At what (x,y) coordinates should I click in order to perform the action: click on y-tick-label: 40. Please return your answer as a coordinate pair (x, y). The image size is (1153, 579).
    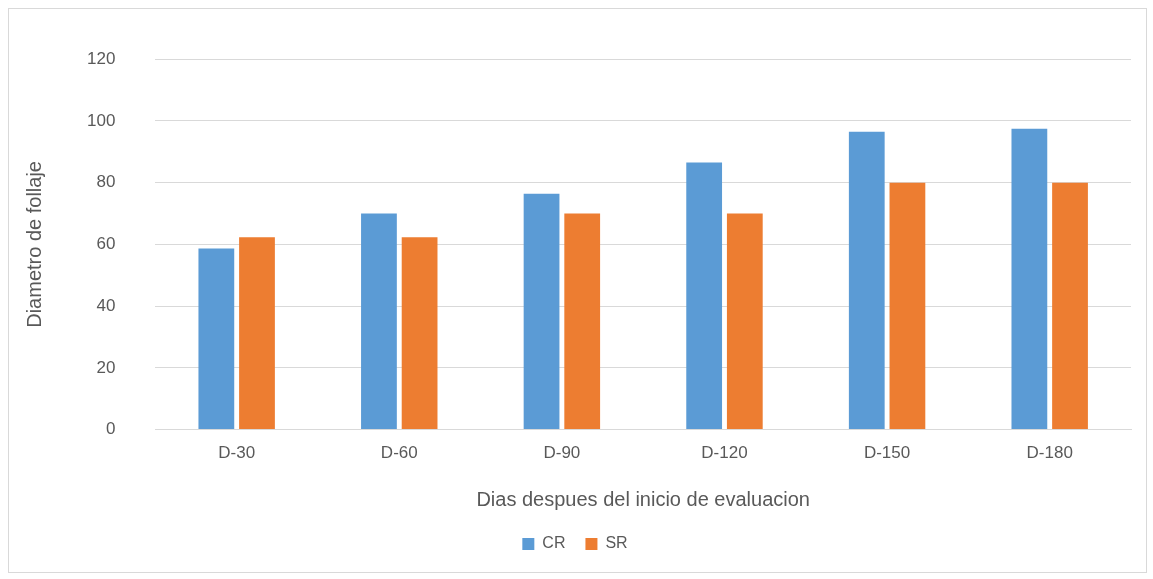
    Looking at the image, I should click on (106, 305).